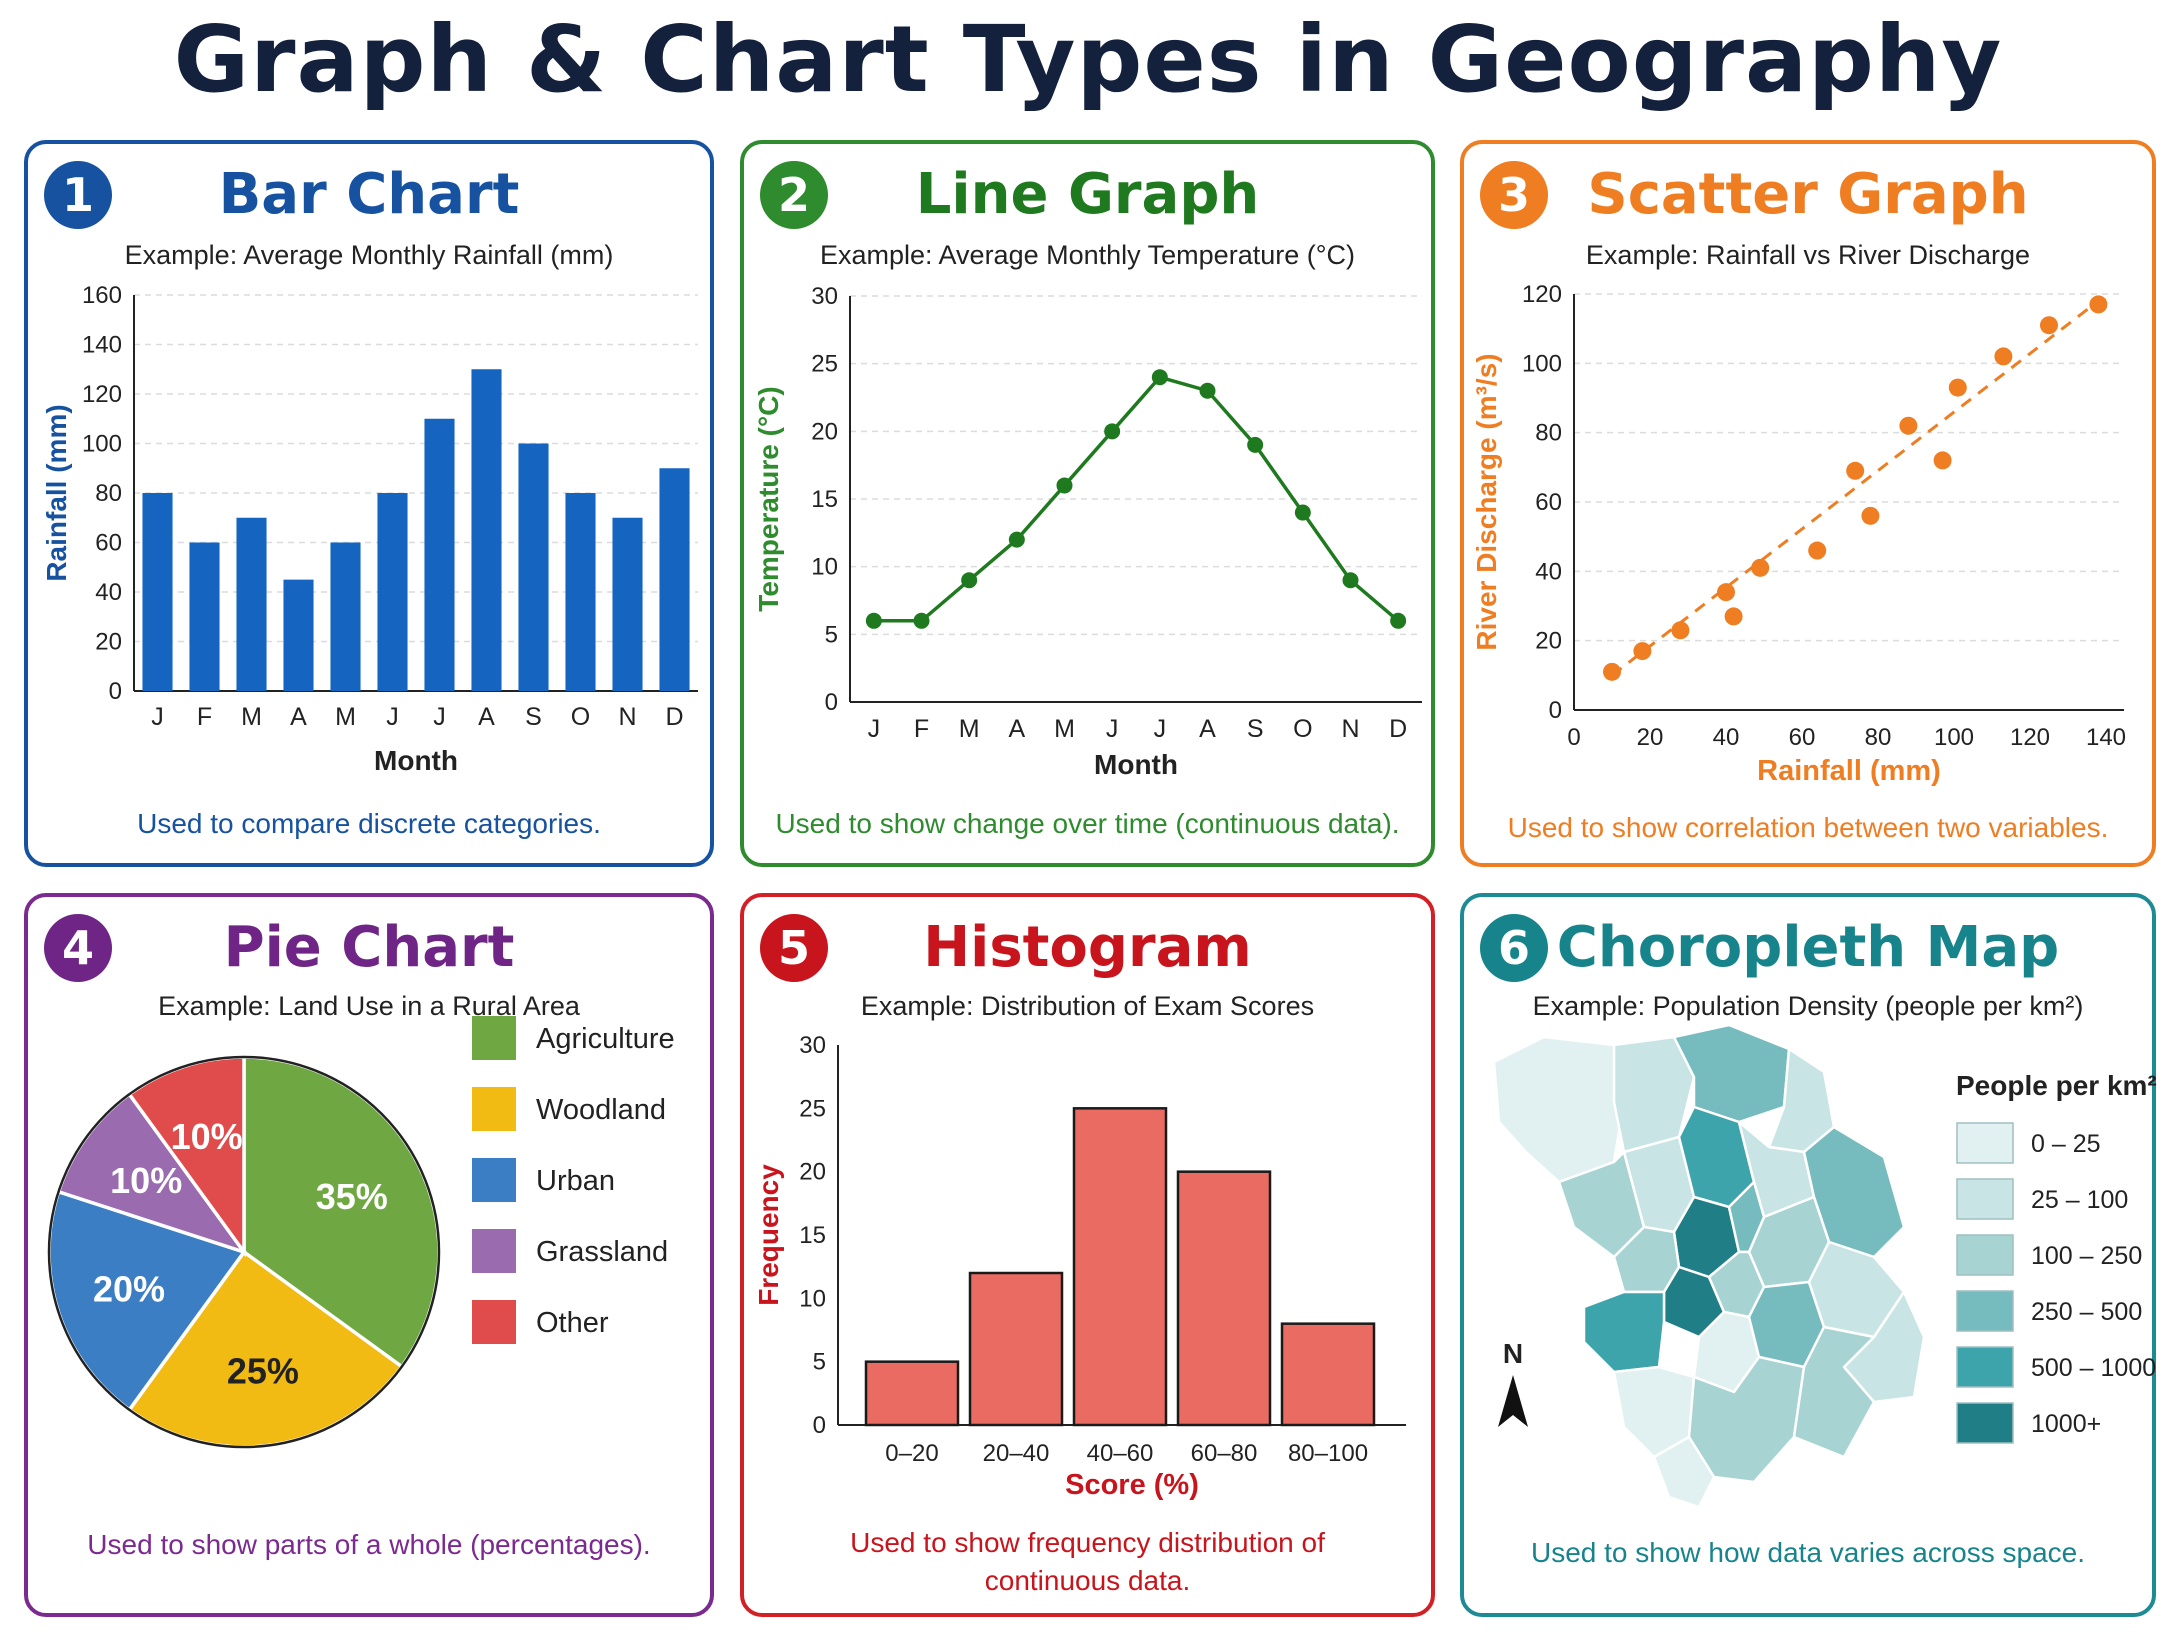  I want to click on x-tick-label: A, so click(1207, 729).